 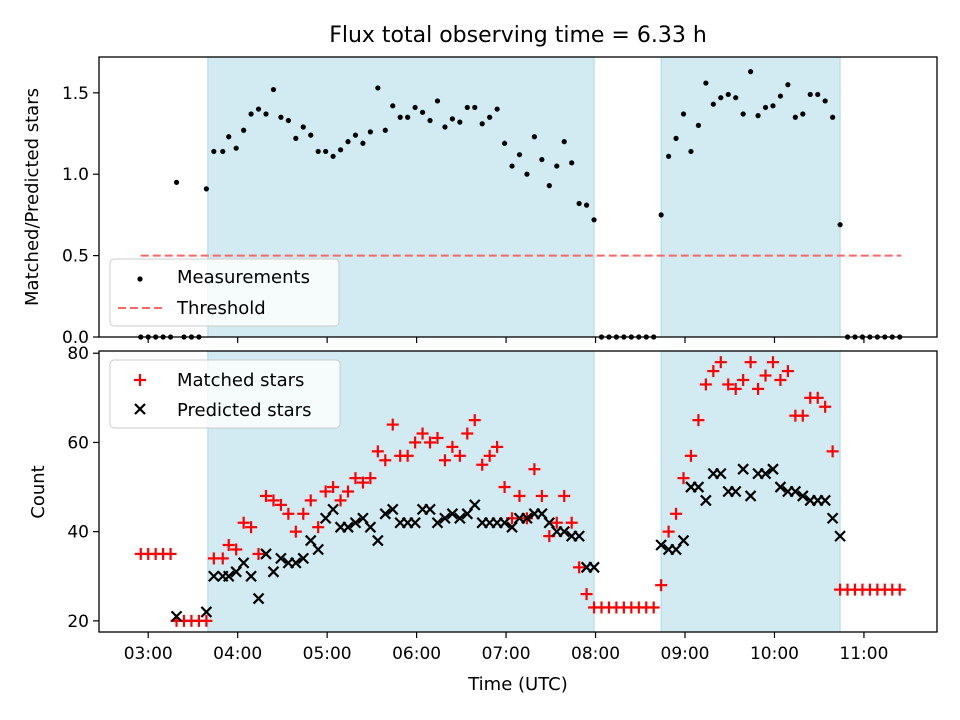 What do you see at coordinates (685, 654) in the screenshot?
I see `x-tick-label: 09:00` at bounding box center [685, 654].